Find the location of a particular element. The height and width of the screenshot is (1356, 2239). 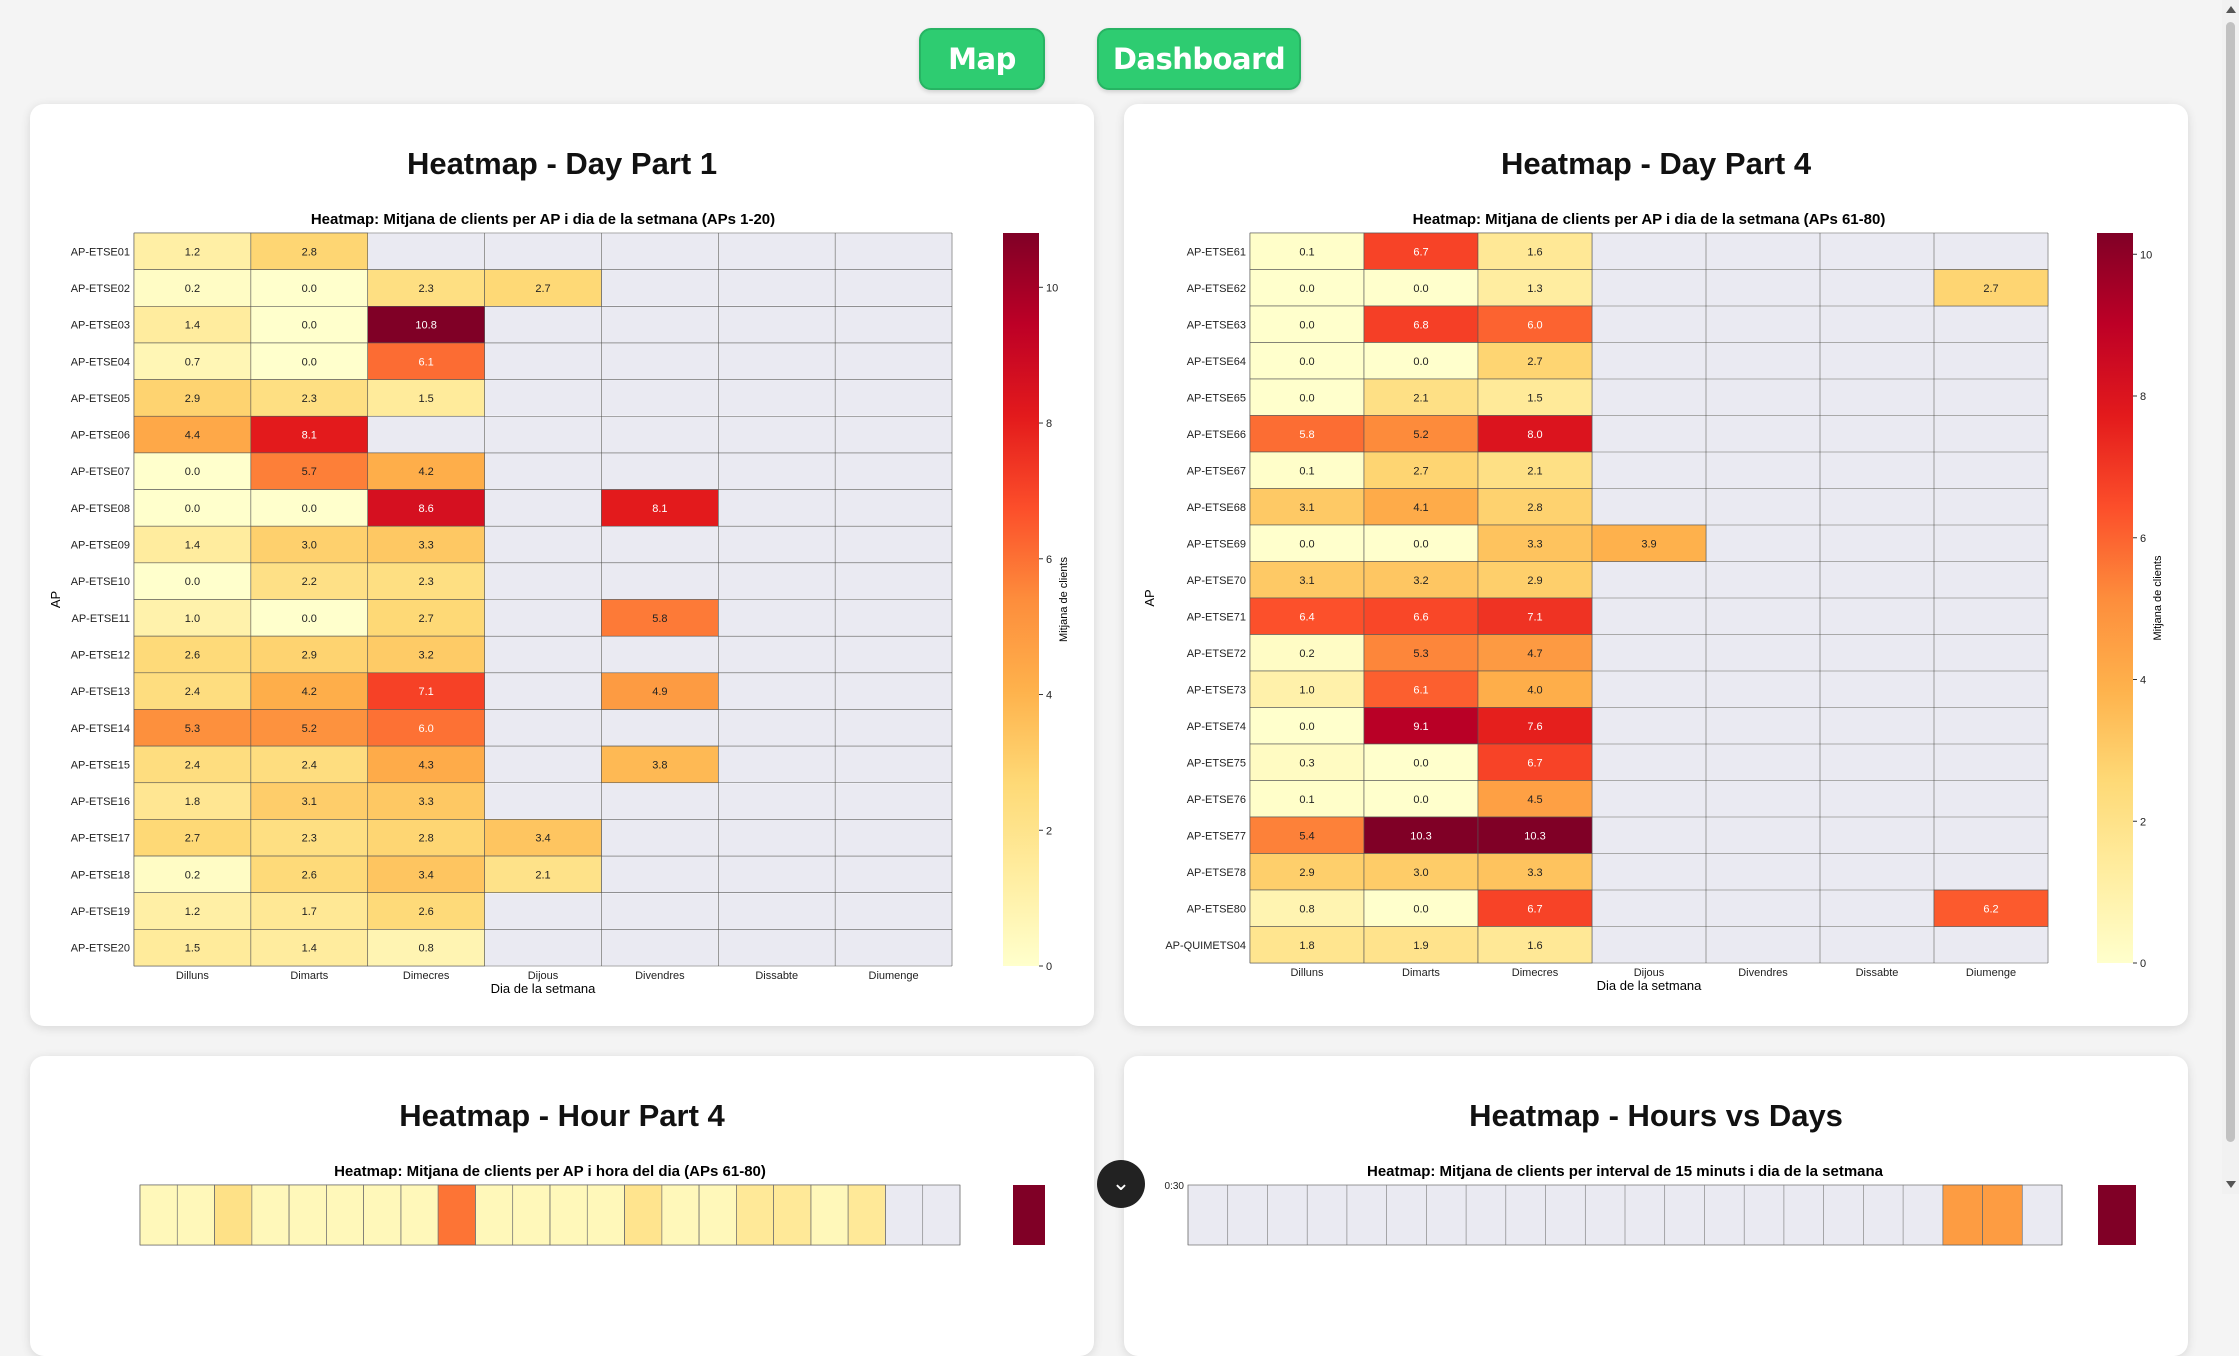

cell-value-label: 4.3 is located at coordinates (425, 765).